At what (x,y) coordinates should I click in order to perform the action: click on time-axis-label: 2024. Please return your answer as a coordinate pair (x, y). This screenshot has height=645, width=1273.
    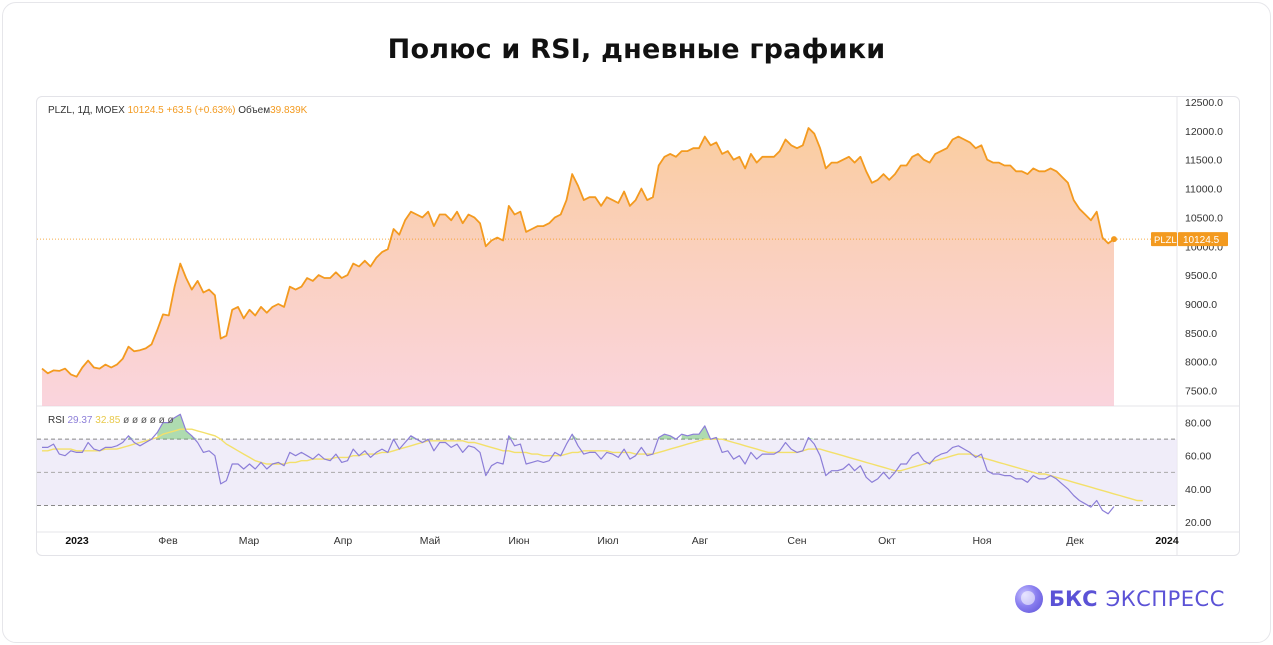
    Looking at the image, I should click on (1167, 541).